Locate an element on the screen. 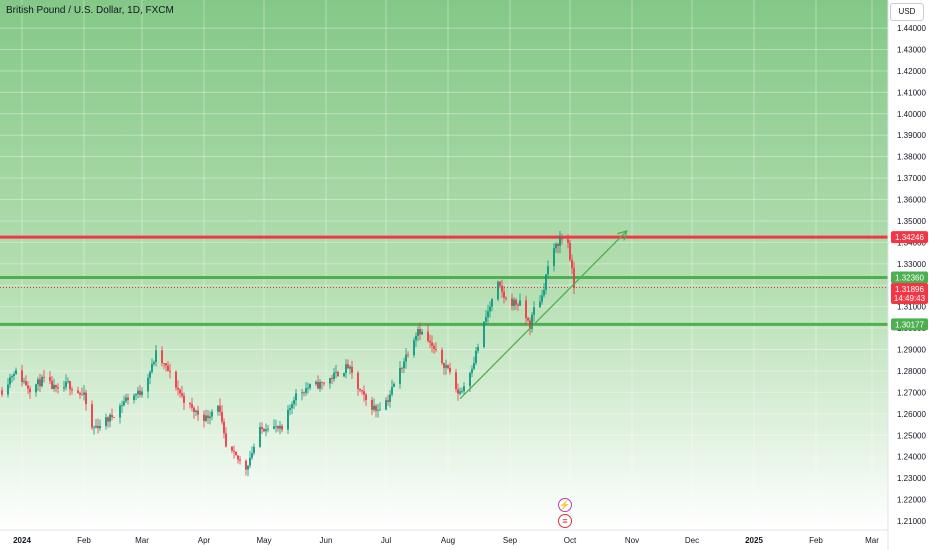 This screenshot has height=550, width=932. x-tick-label: Oct is located at coordinates (570, 540).